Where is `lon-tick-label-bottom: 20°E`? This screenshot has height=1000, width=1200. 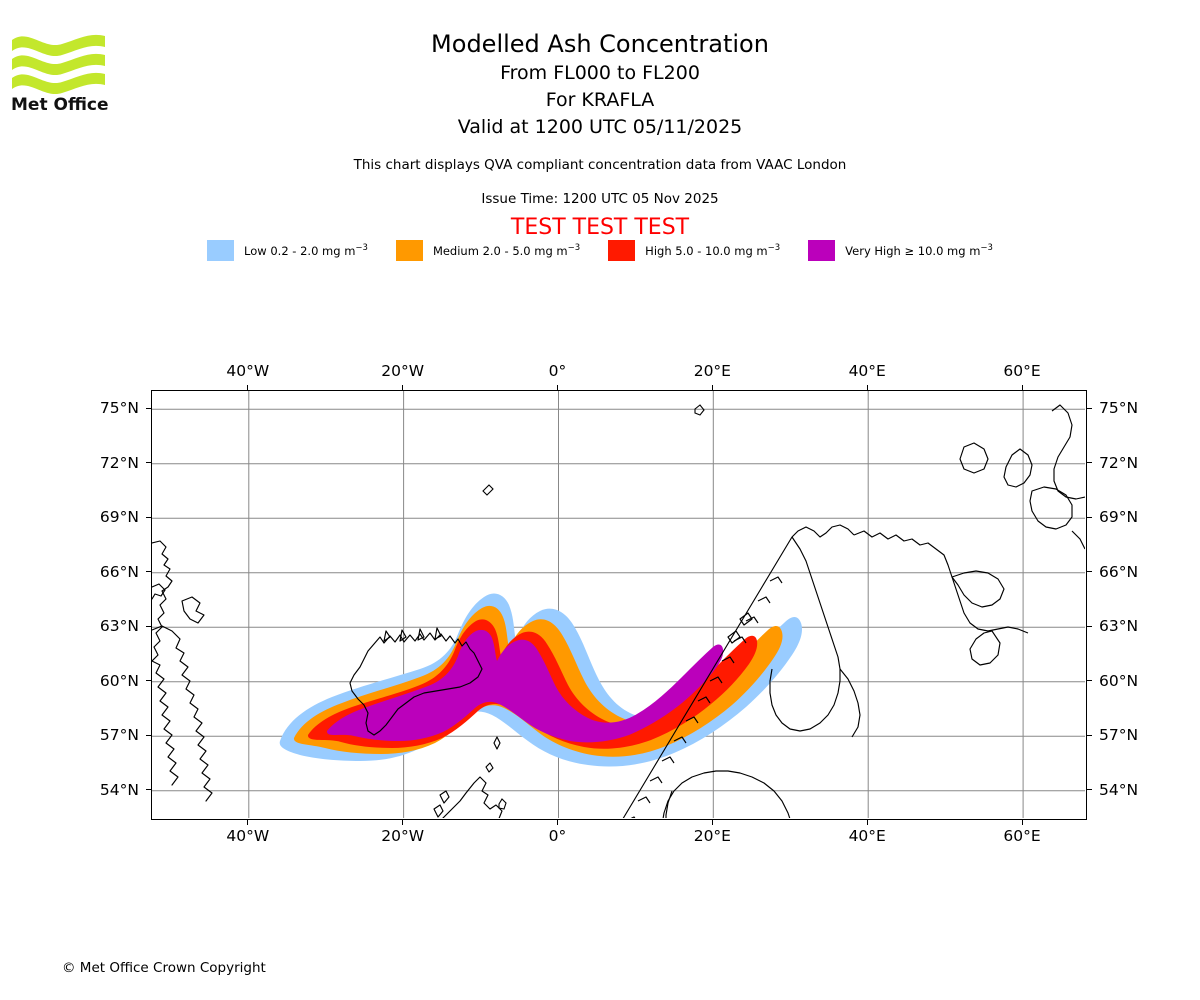
lon-tick-label-bottom: 20°E is located at coordinates (712, 836).